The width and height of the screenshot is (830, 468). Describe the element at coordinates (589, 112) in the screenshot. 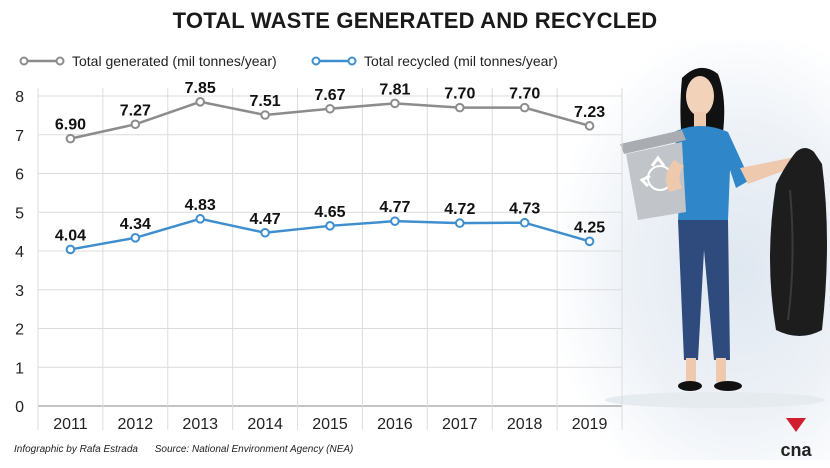

I see `data-label: 7.23` at that location.